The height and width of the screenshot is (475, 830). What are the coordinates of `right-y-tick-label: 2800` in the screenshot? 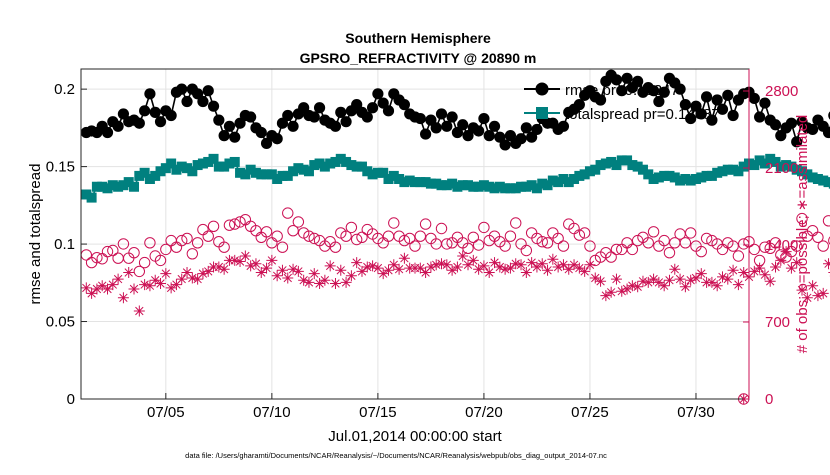 It's located at (781, 91).